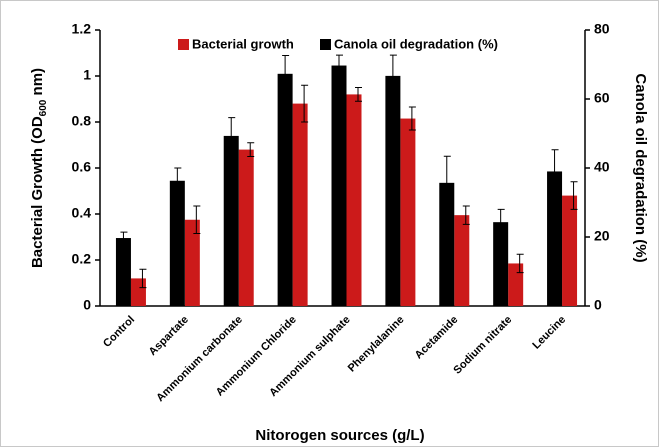  What do you see at coordinates (549, 333) in the screenshot?
I see `x-tick-label: Leucine` at bounding box center [549, 333].